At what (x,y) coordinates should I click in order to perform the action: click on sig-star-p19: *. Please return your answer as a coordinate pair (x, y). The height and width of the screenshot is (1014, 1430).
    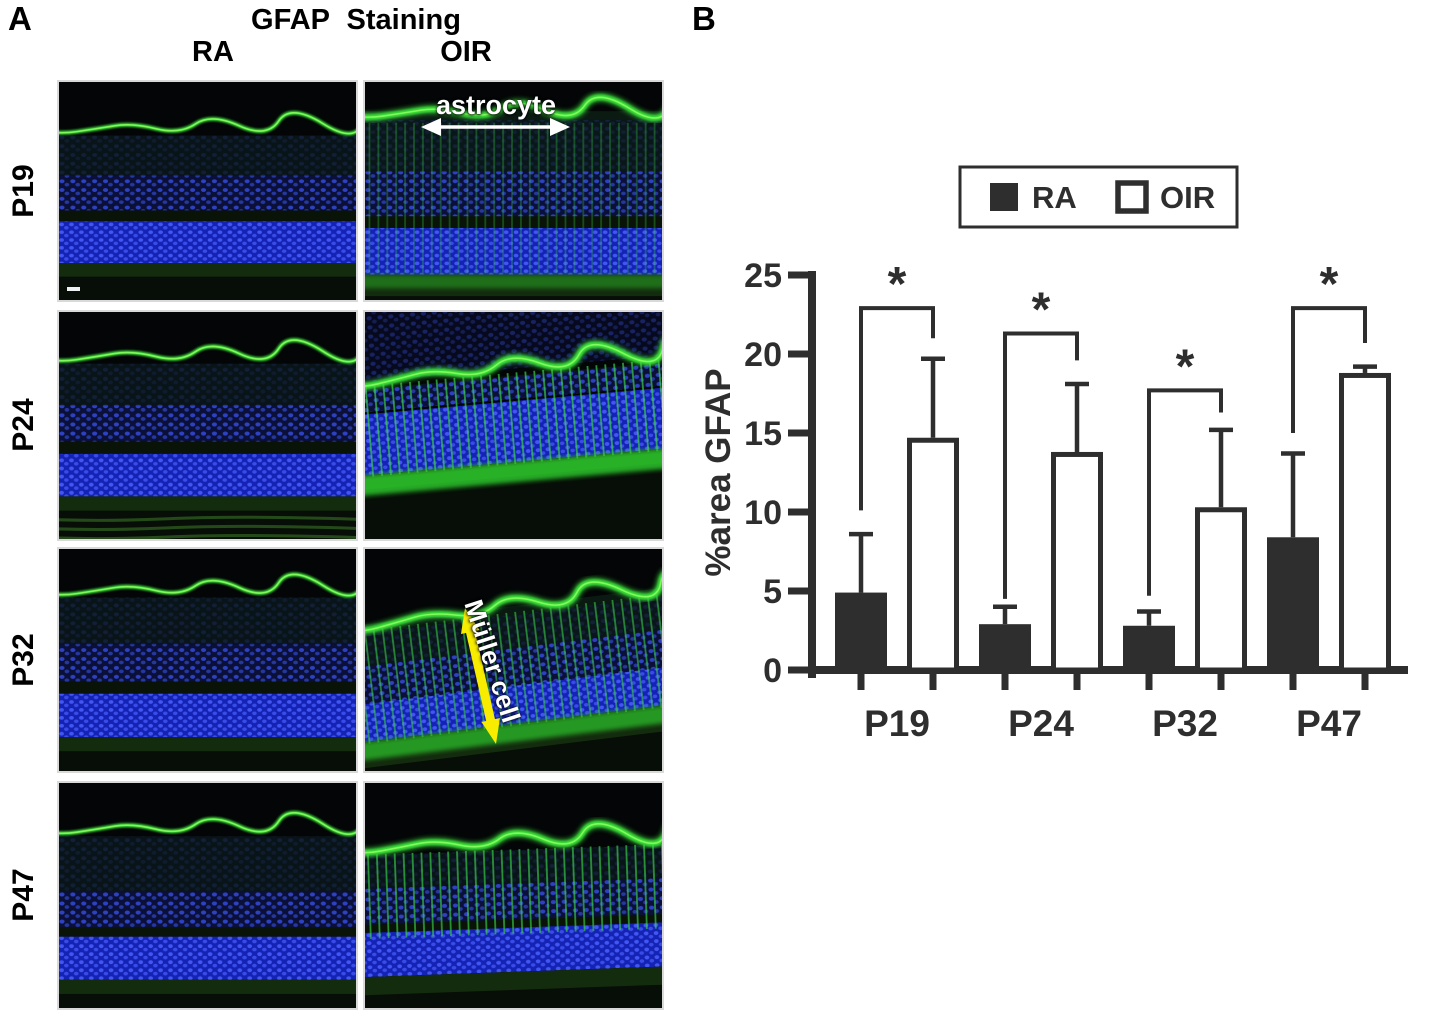
    Looking at the image, I should click on (897, 284).